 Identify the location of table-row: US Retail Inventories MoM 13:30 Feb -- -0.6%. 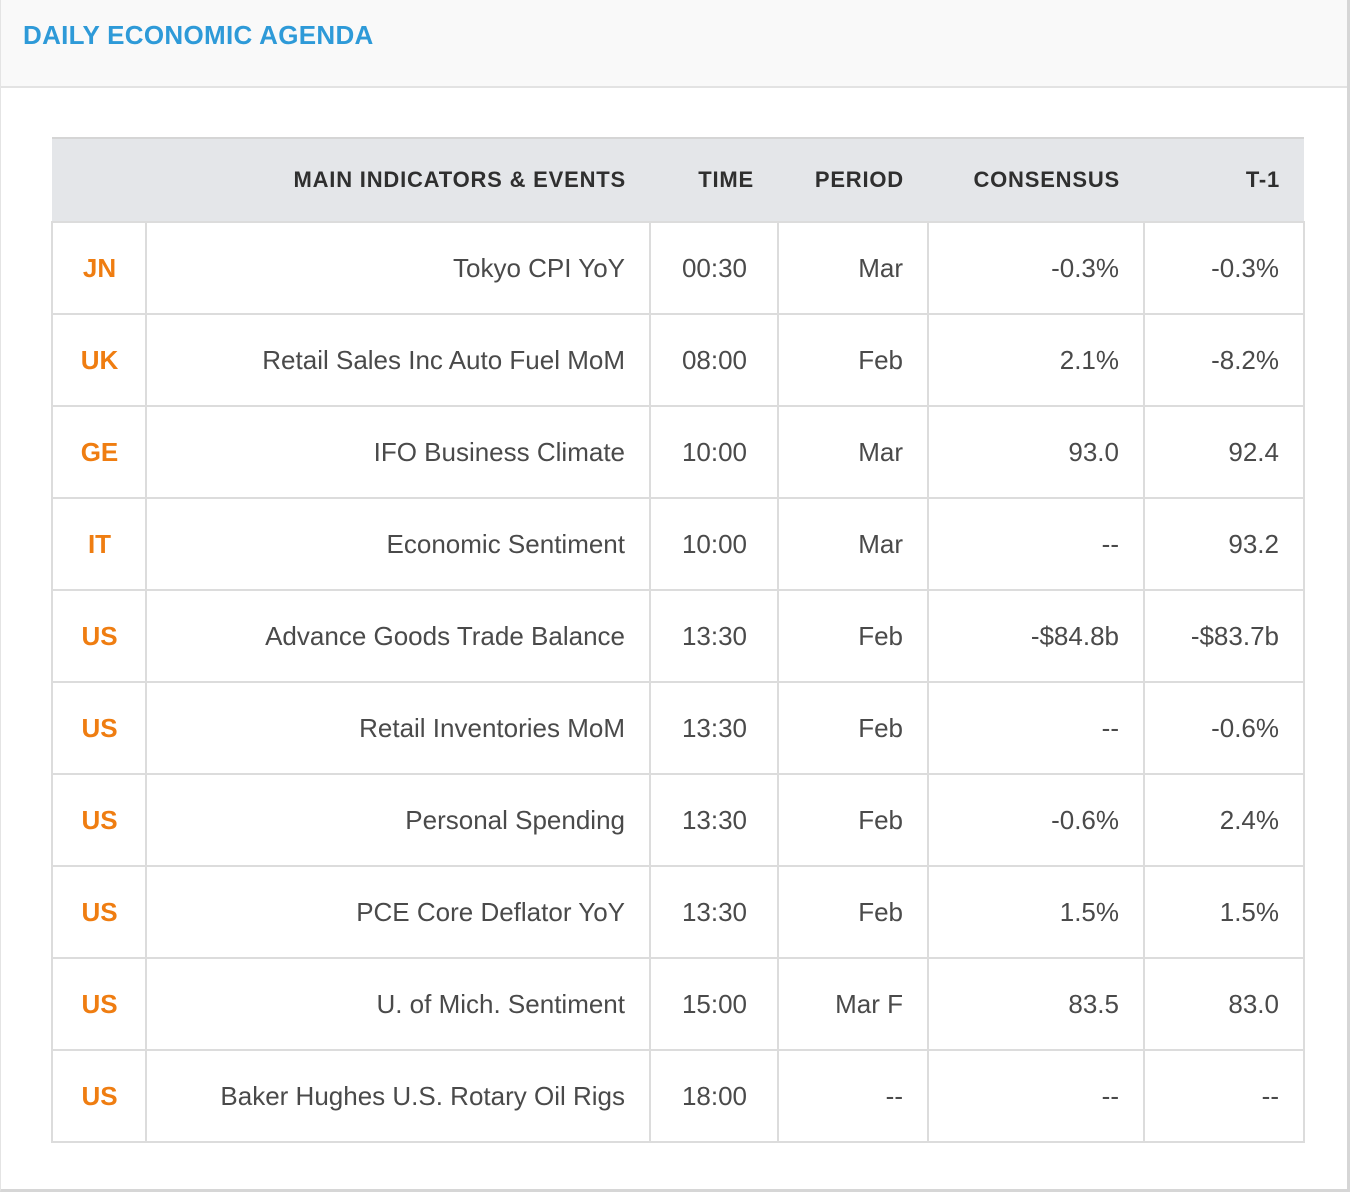
(678, 728).